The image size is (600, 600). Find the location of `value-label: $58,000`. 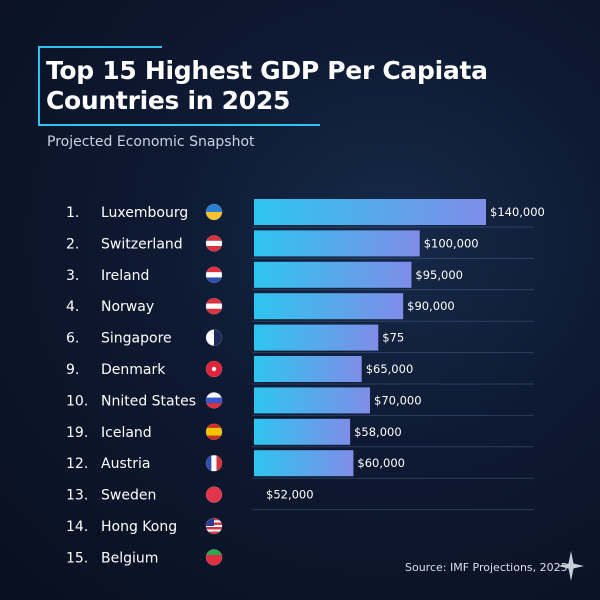

value-label: $58,000 is located at coordinates (378, 432).